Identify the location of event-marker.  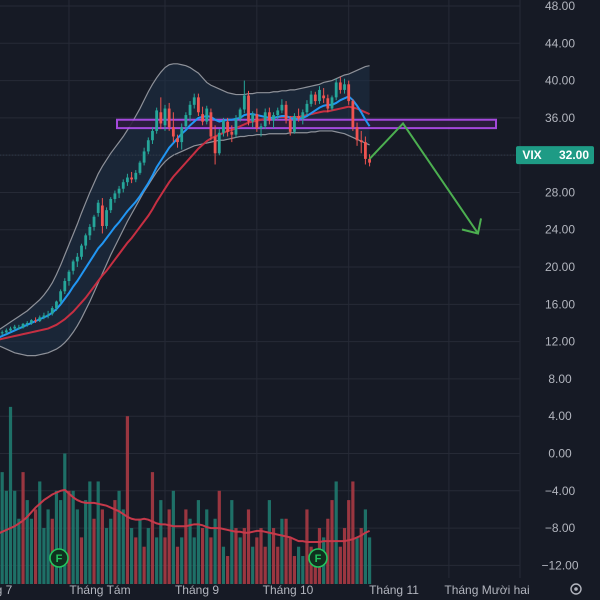
(318, 558).